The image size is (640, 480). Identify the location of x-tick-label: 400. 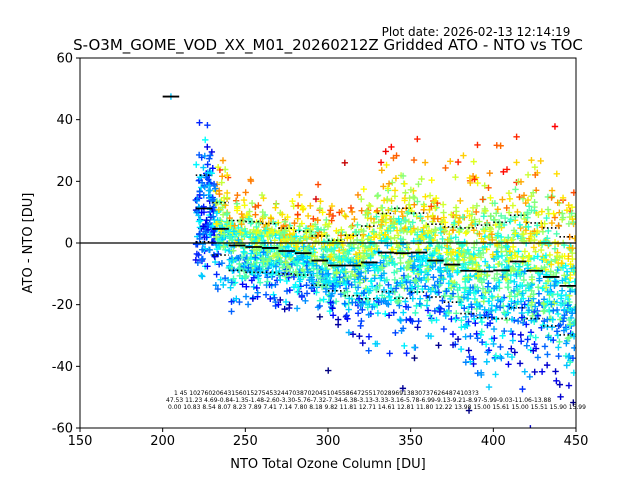
(493, 441).